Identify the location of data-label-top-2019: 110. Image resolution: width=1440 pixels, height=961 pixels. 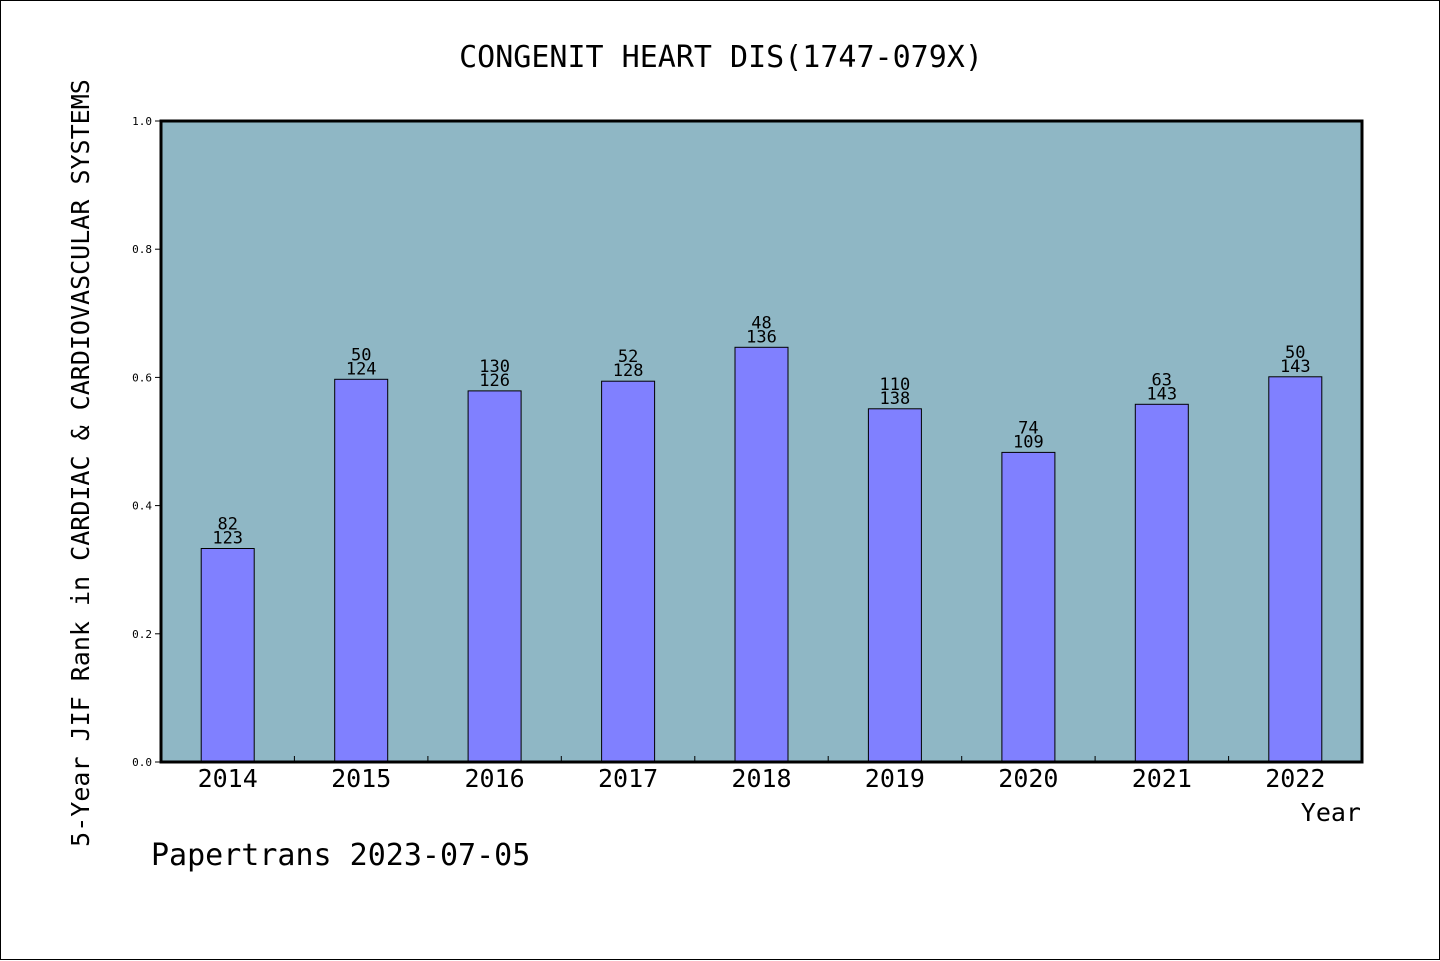
(895, 385).